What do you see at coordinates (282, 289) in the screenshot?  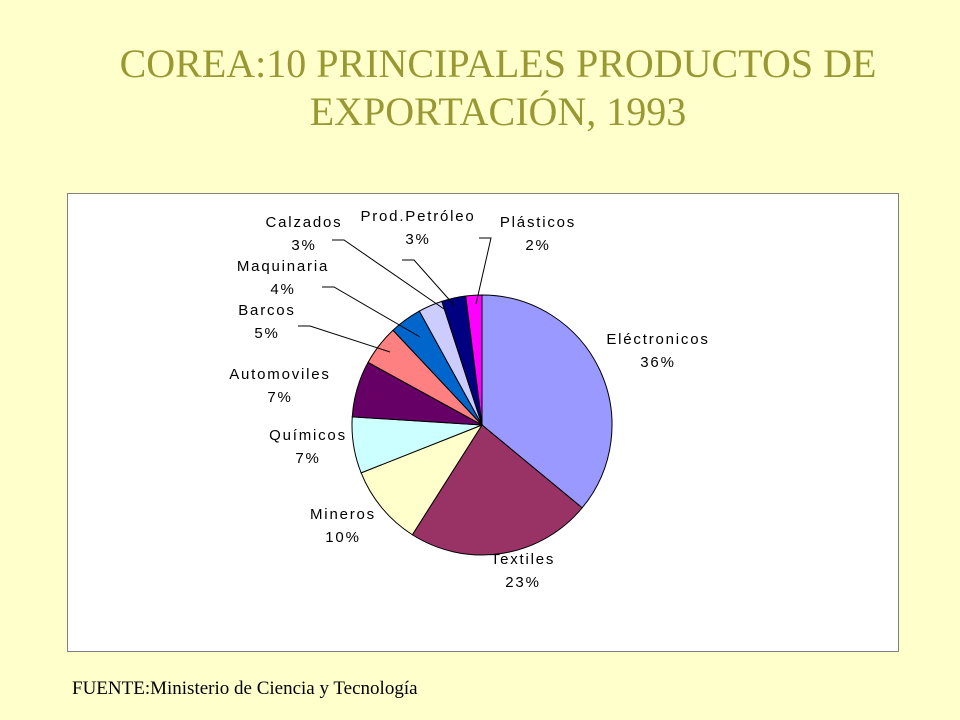 I see `slice-label-percent: 4%` at bounding box center [282, 289].